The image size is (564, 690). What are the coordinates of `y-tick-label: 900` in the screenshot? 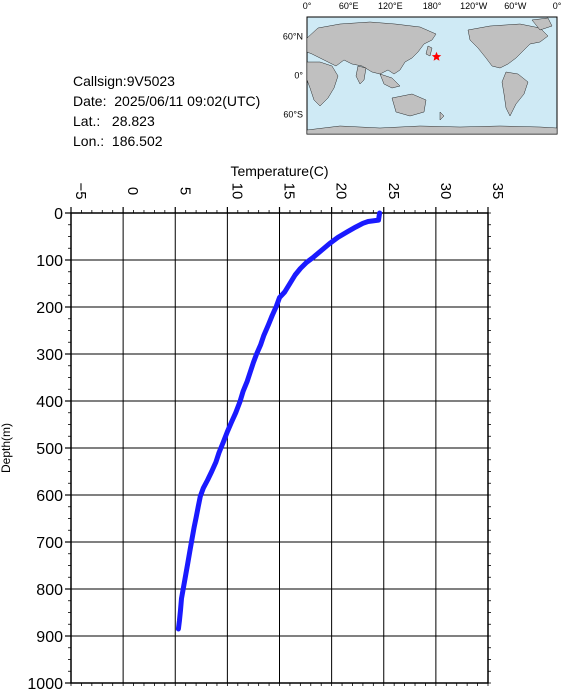 It's located at (49, 637).